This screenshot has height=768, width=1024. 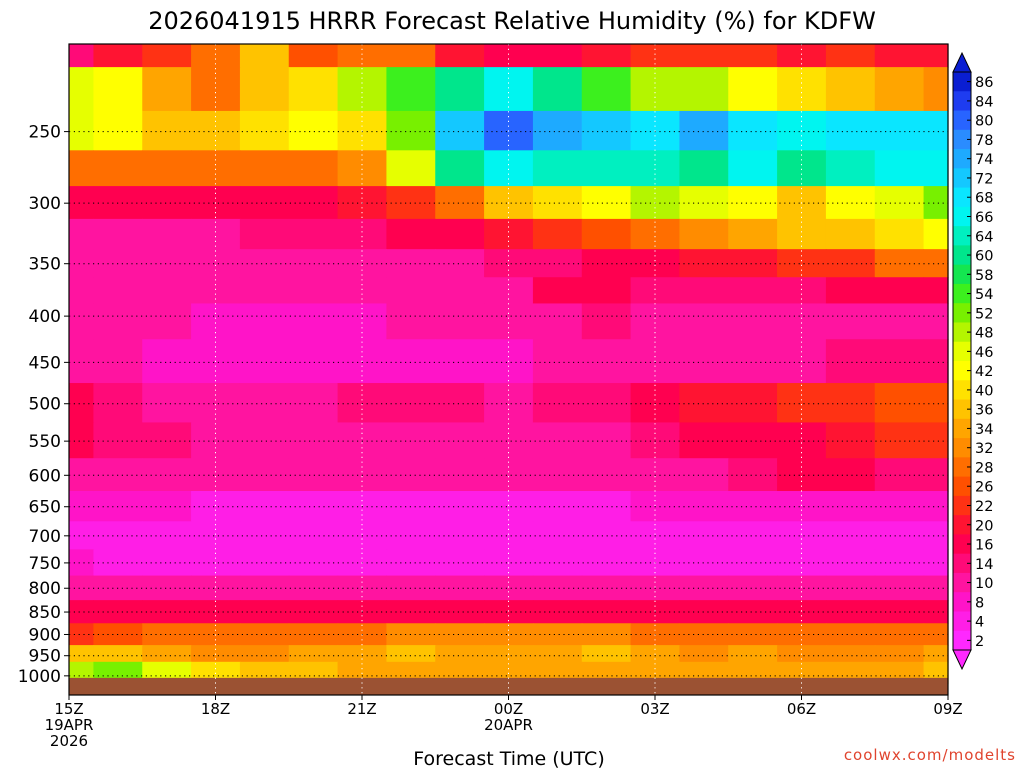 What do you see at coordinates (39, 677) in the screenshot?
I see `y-tick-label: 1000` at bounding box center [39, 677].